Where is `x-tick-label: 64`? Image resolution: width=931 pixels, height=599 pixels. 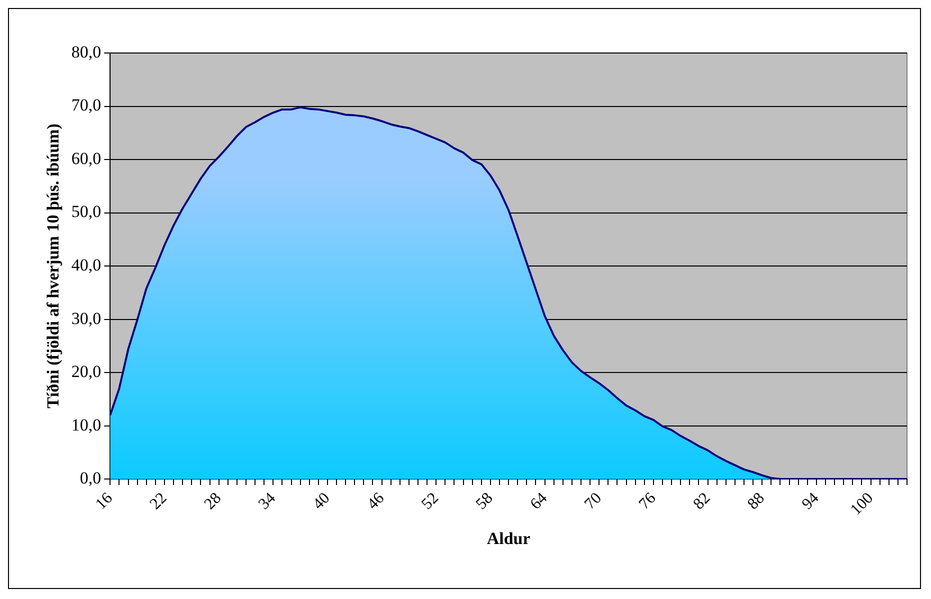
x-tick-label: 64 is located at coordinates (539, 501).